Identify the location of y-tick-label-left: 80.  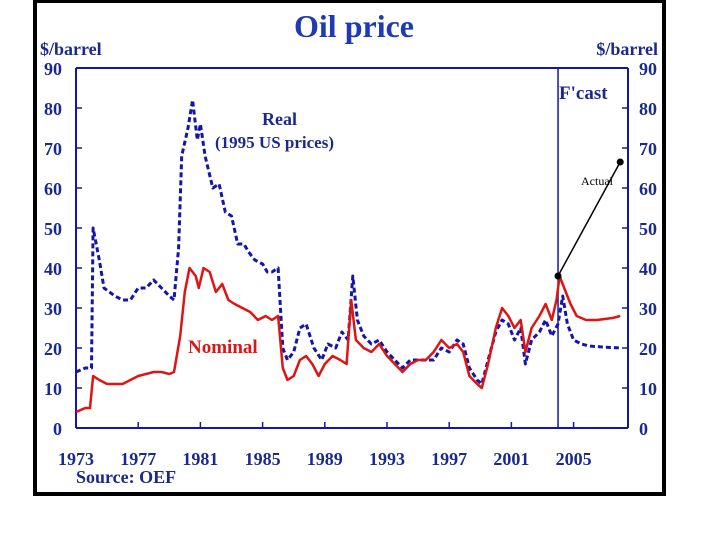
(53, 109).